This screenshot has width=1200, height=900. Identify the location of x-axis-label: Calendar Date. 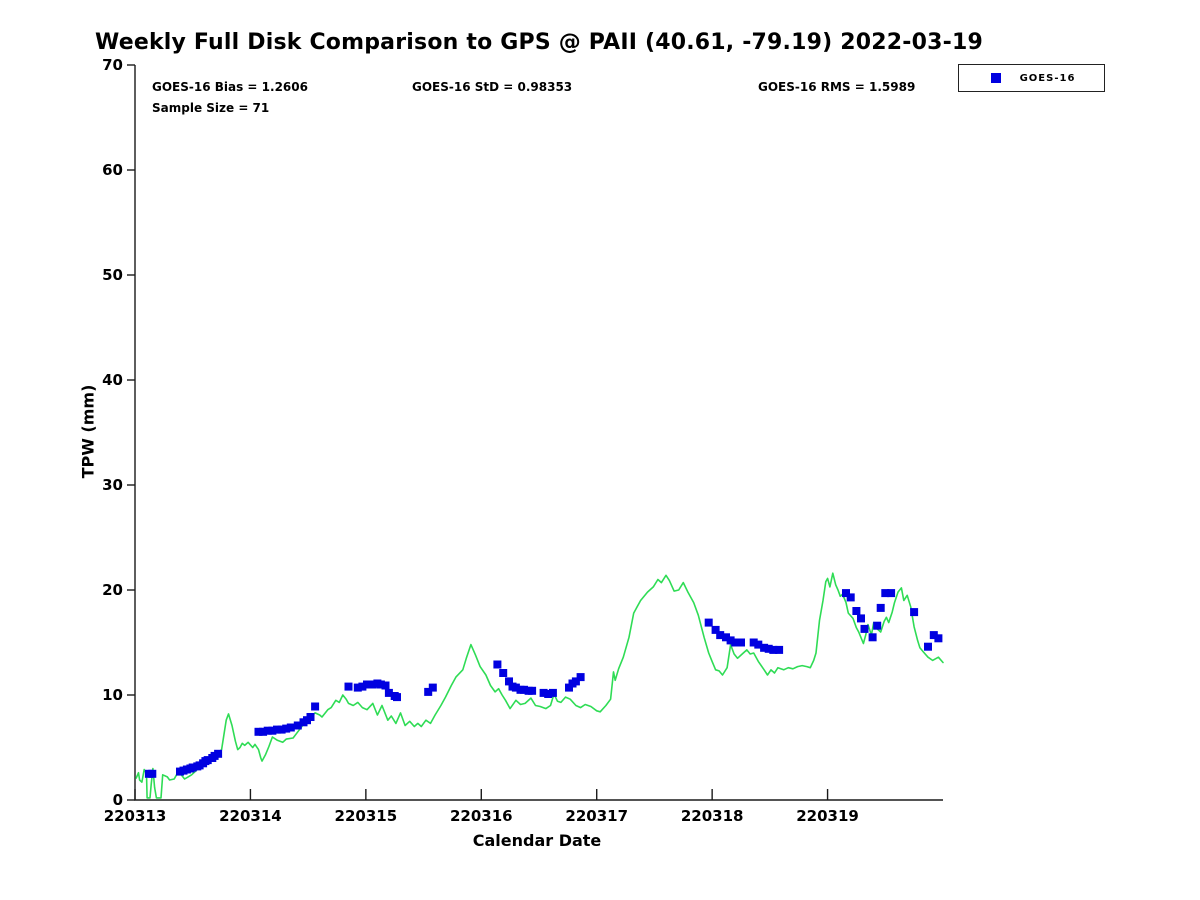
(537, 840).